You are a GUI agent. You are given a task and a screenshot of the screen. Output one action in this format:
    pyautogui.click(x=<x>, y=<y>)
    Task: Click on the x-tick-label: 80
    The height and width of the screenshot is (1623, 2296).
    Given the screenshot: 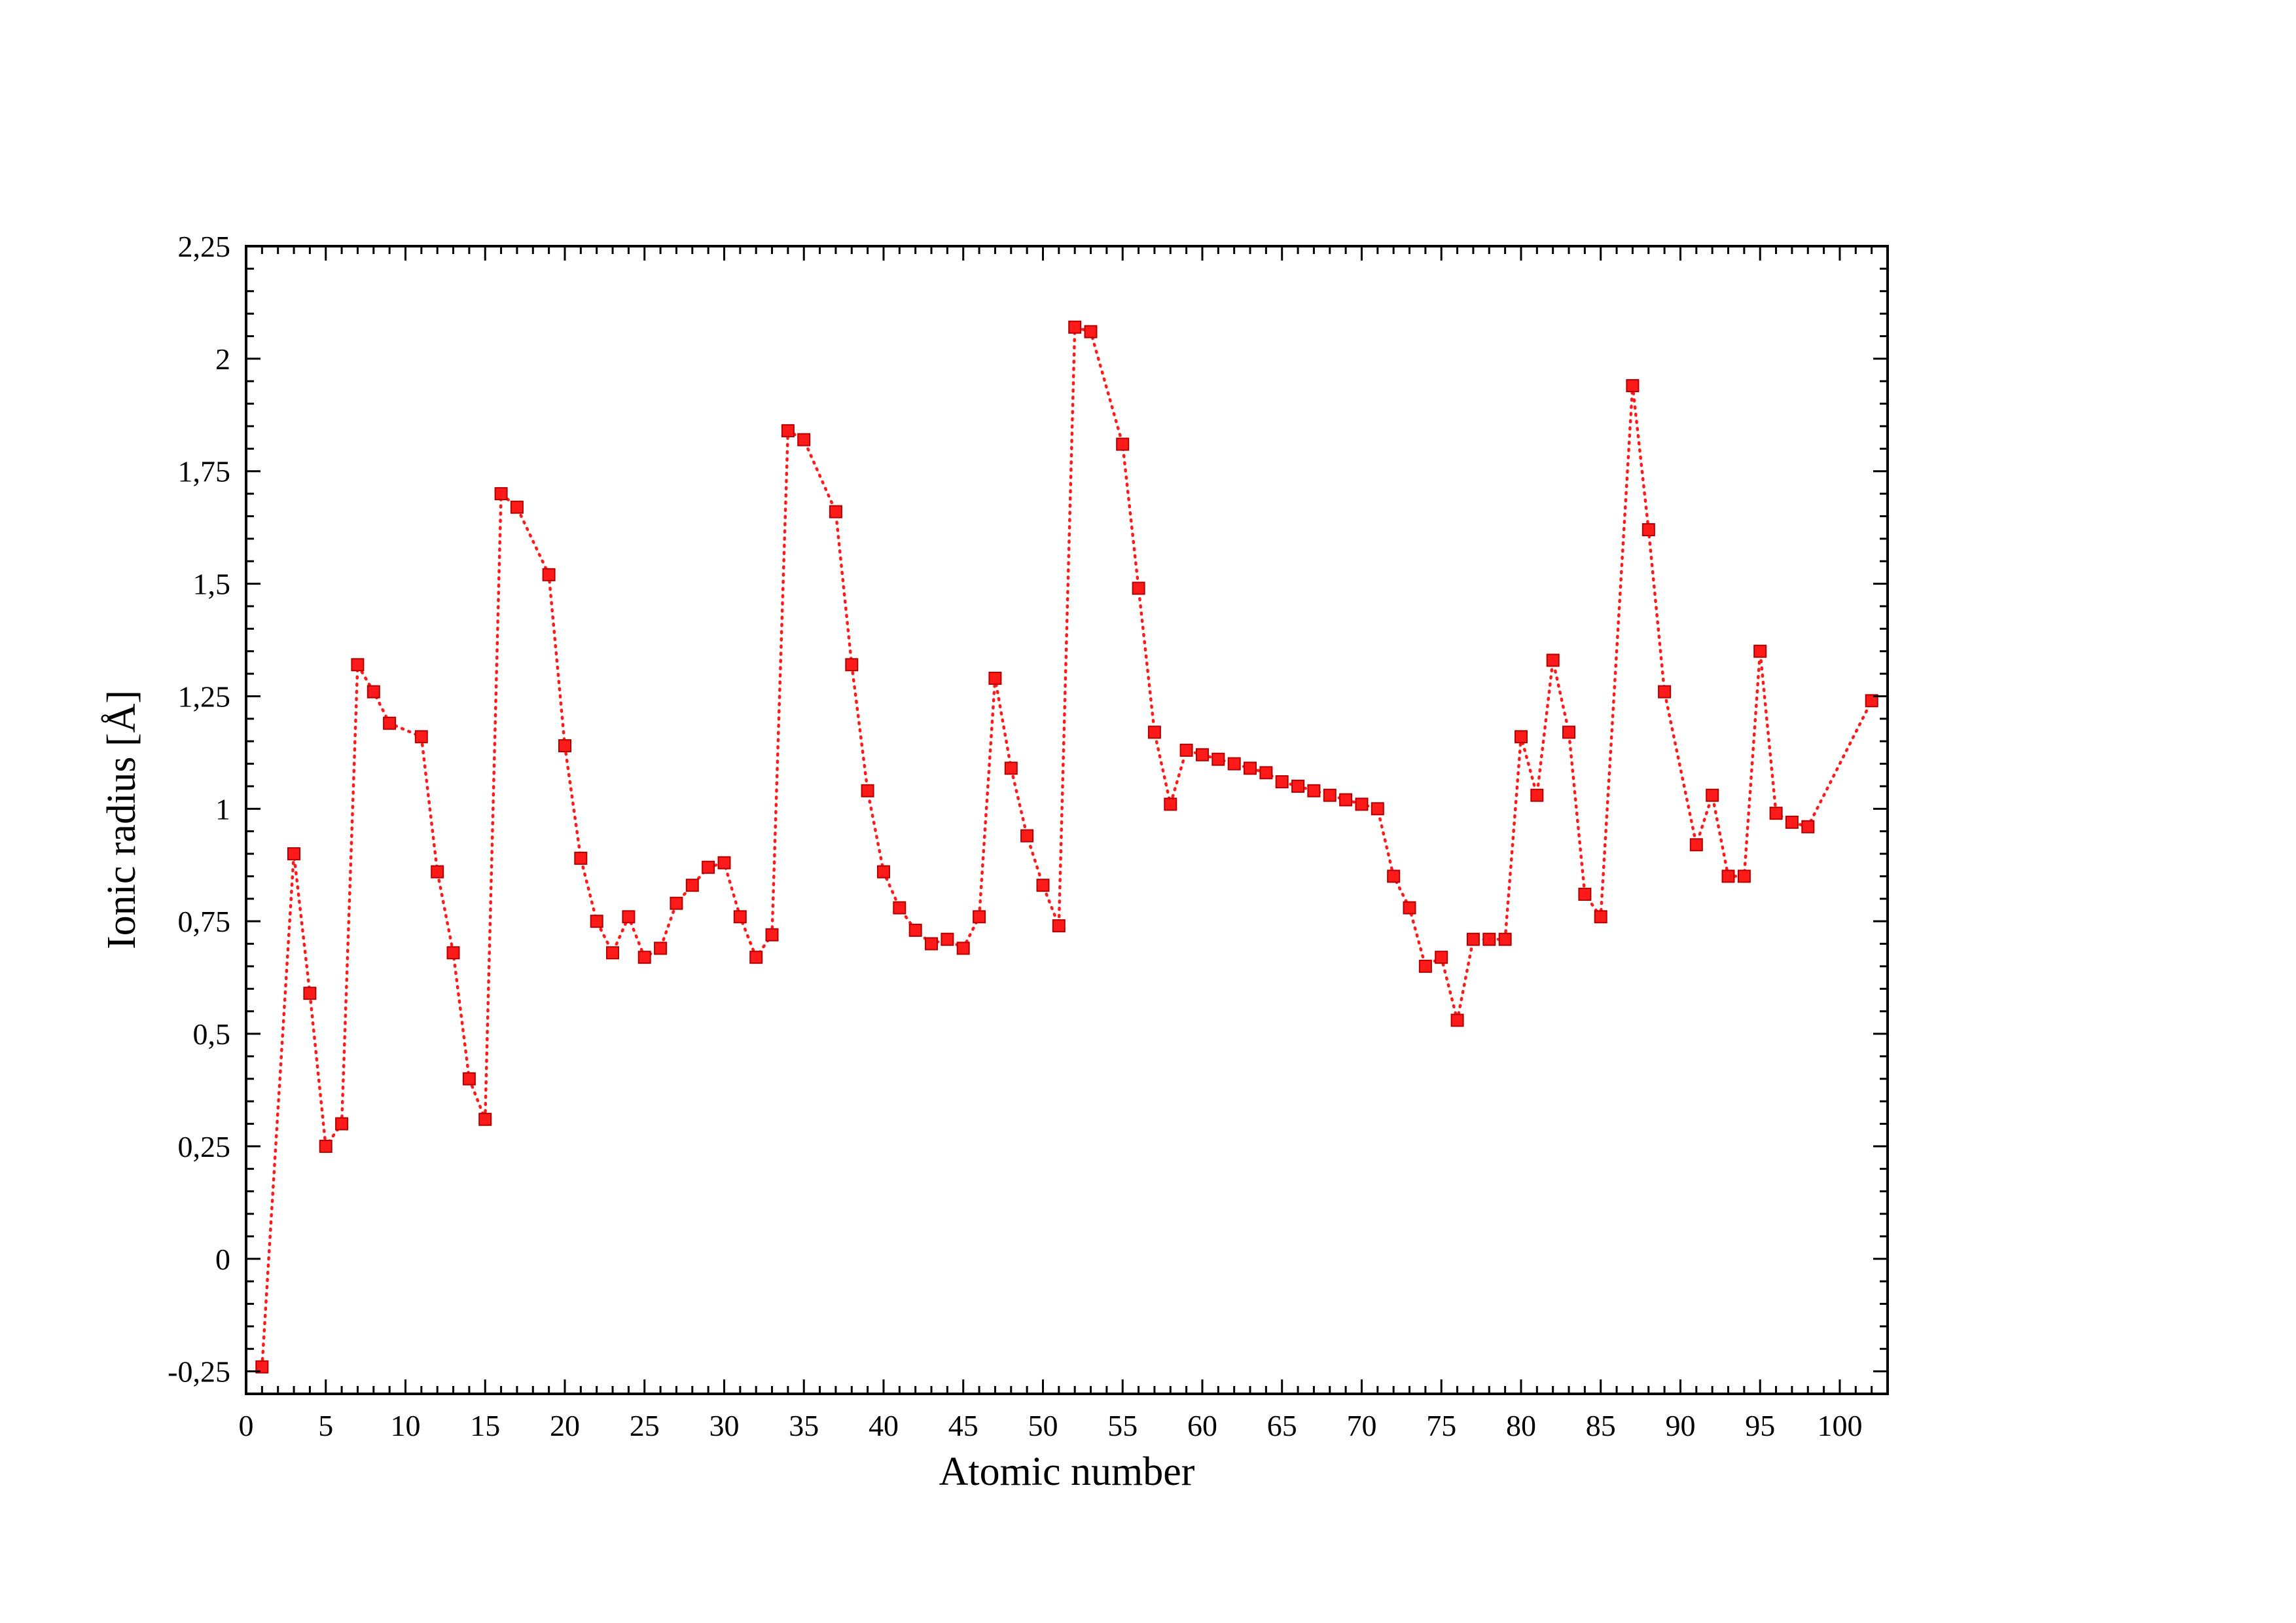 What is the action you would take?
    pyautogui.click(x=1521, y=1425)
    